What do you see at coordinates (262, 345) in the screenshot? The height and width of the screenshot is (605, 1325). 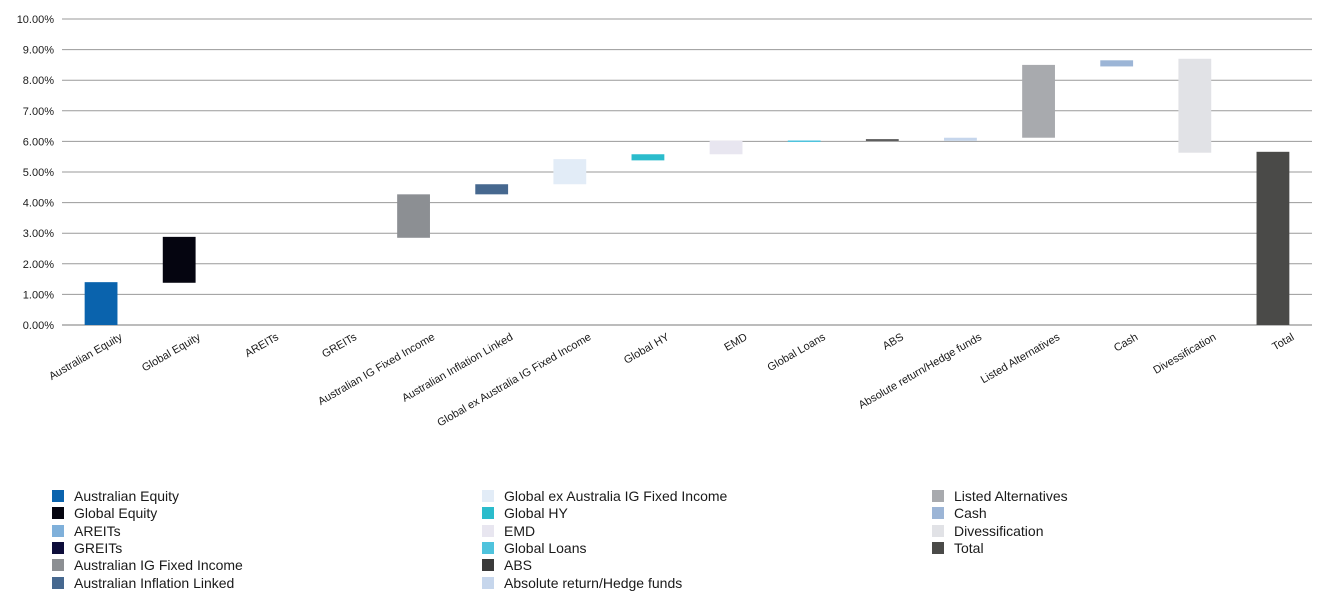 I see `x-category-label: AREITs` at bounding box center [262, 345].